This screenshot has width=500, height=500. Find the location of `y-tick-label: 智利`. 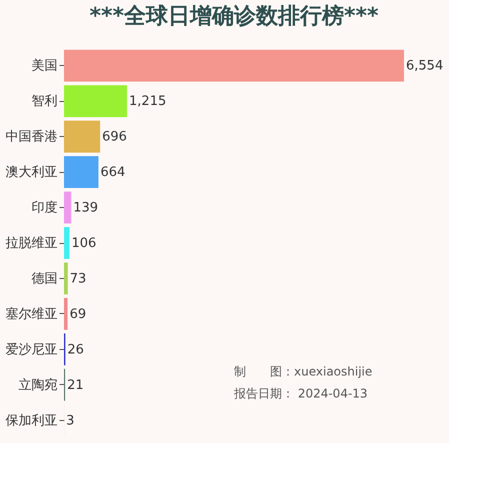

y-tick-label: 智利 is located at coordinates (45, 102).